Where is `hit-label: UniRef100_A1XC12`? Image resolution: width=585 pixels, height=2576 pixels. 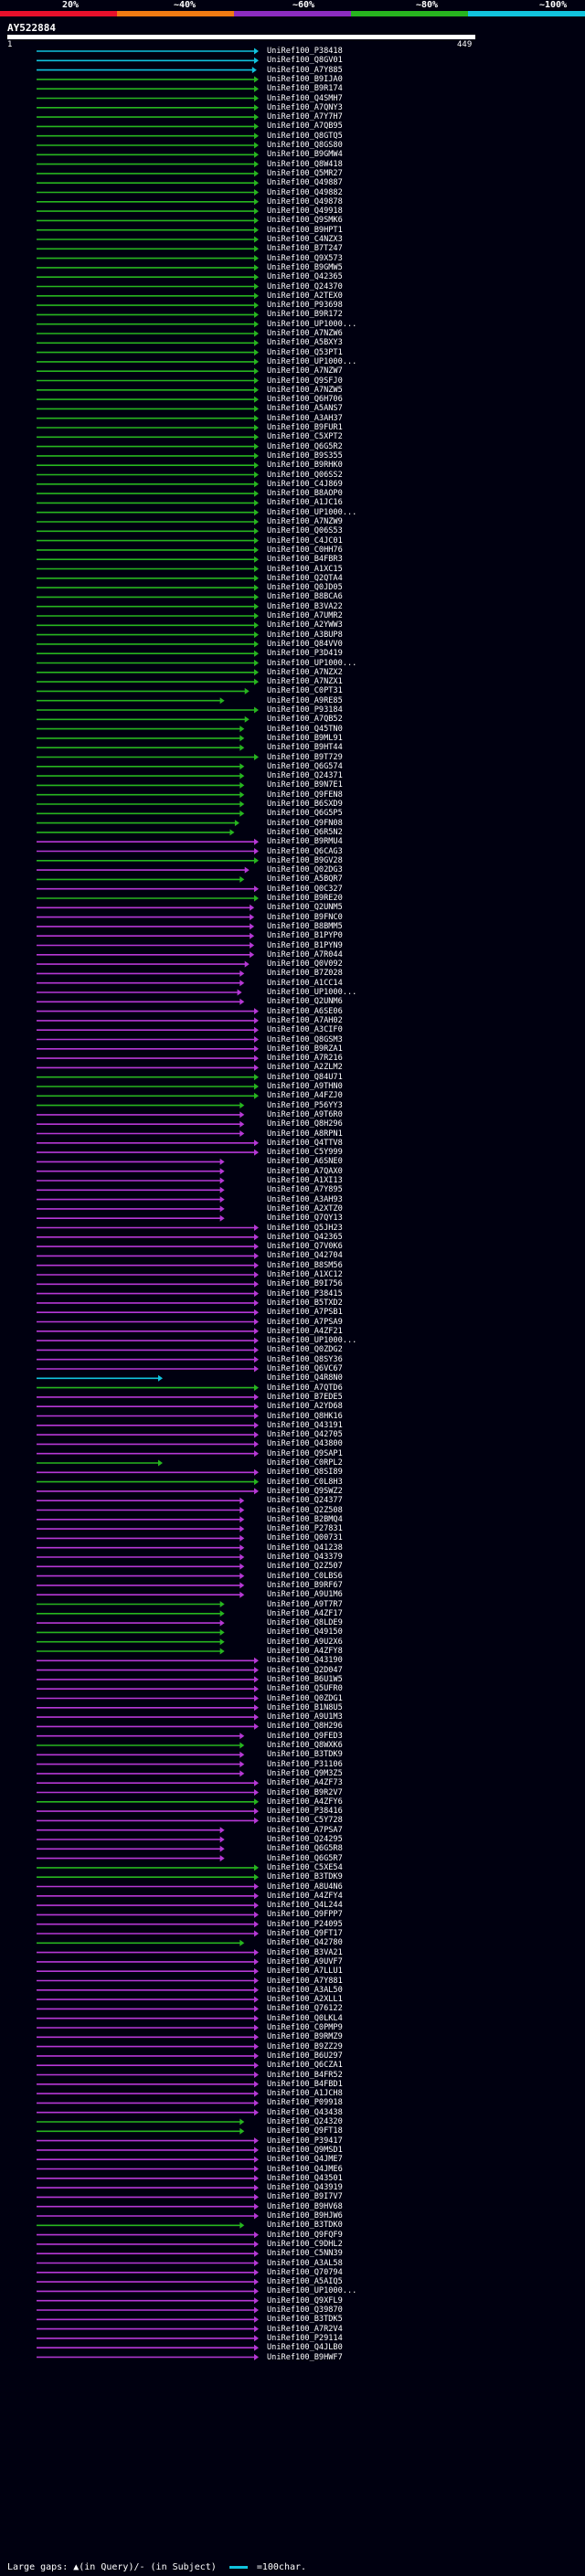
hit-label: UniRef100_A1XC12 is located at coordinates (305, 1274).